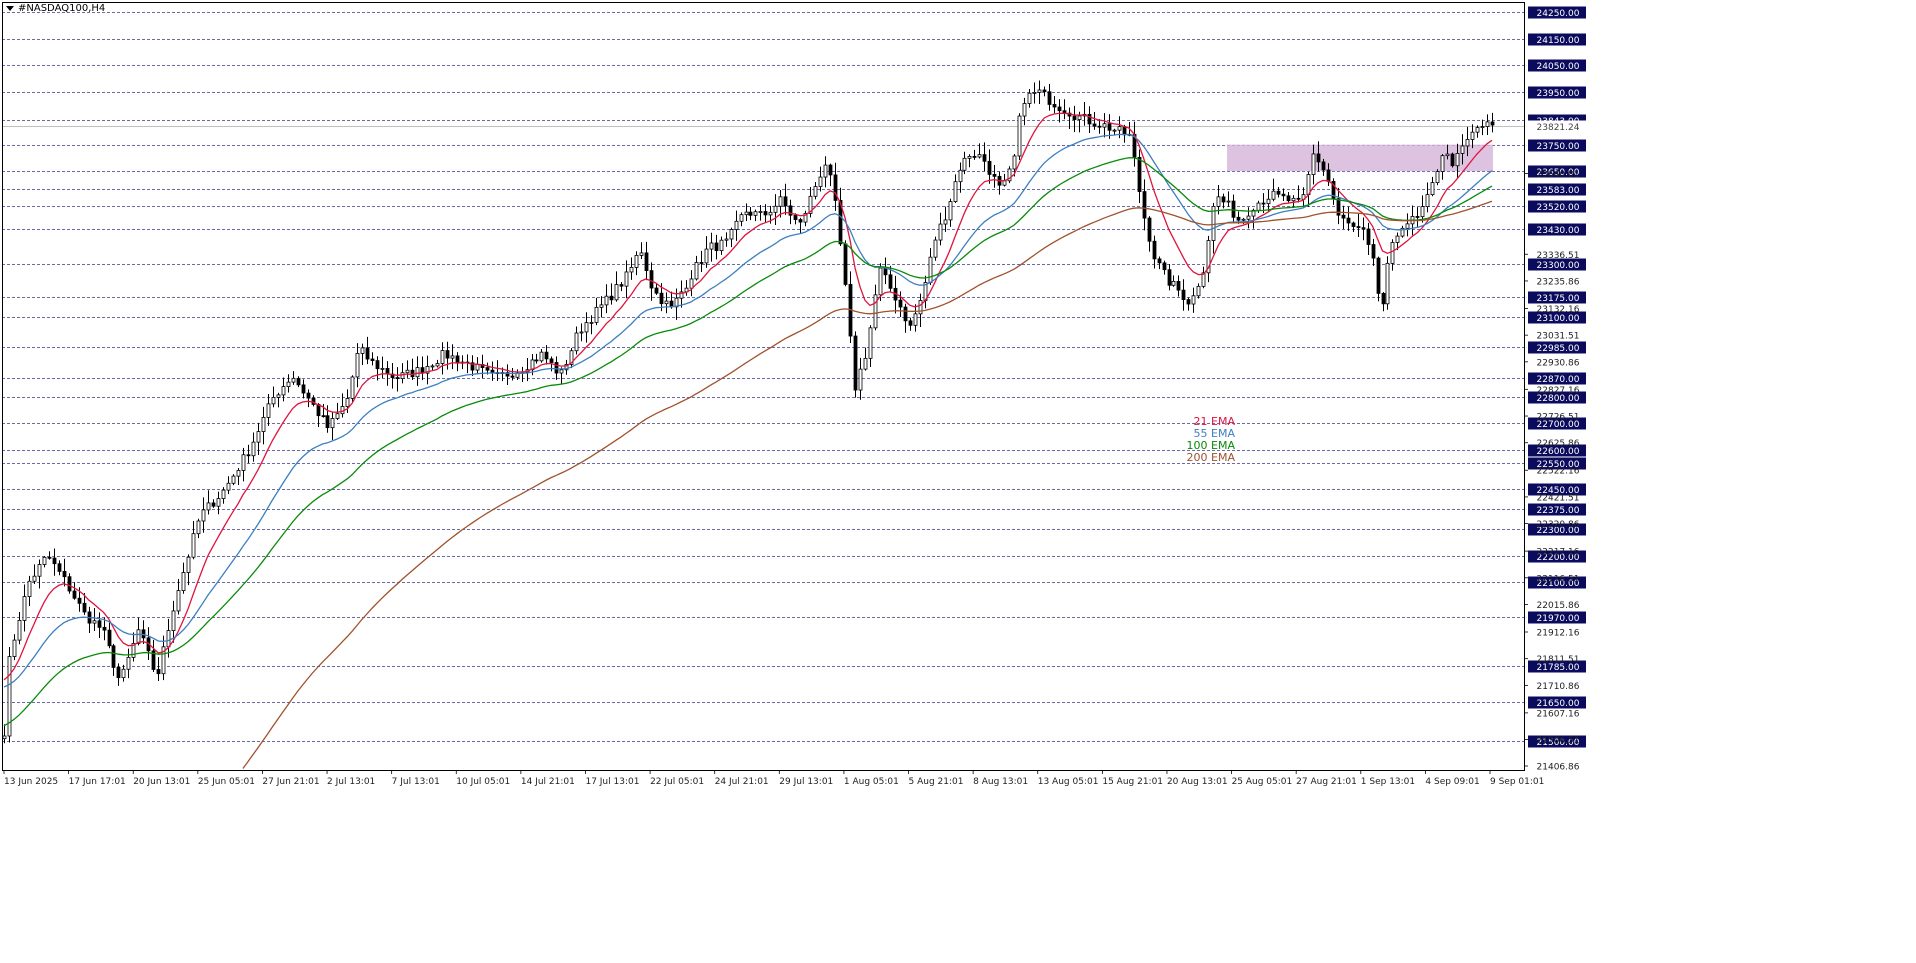  Describe the element at coordinates (1558, 660) in the screenshot. I see `price-tick-label: 21811.51` at that location.